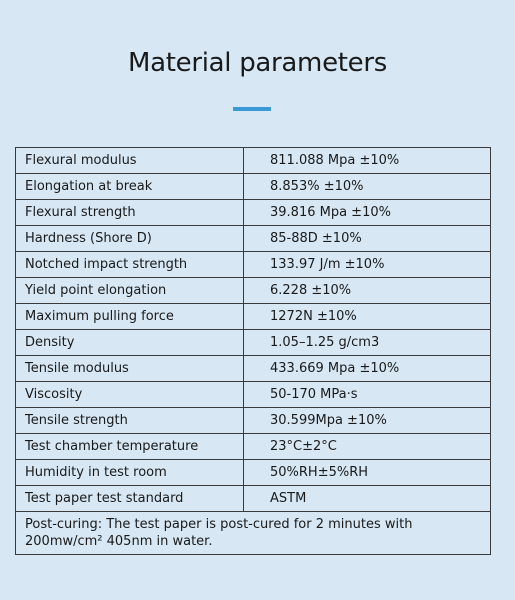  Describe the element at coordinates (129, 160) in the screenshot. I see `parameter-name: Flexural modulus` at that location.